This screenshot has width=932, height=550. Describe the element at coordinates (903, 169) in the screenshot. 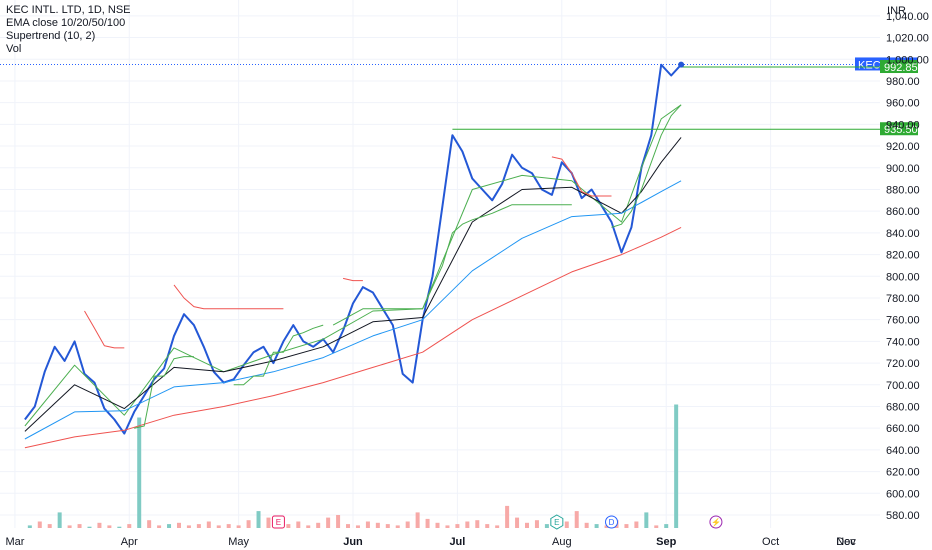

I see `price-tick-label: 900.00` at that location.